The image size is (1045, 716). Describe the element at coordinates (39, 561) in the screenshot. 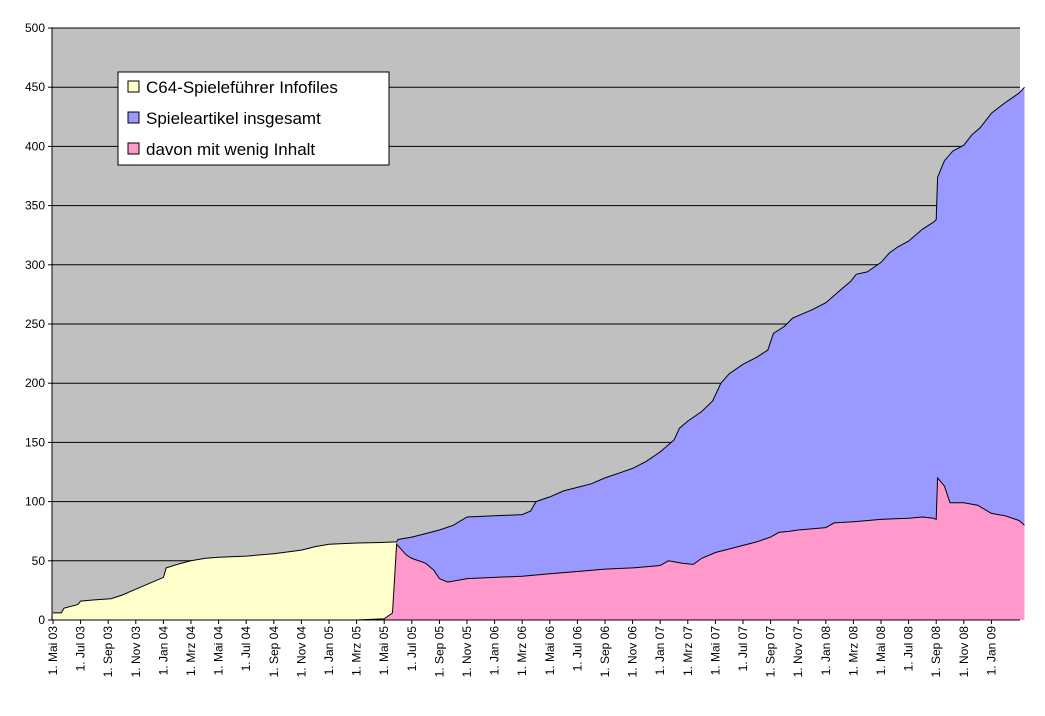

I see `y-tick-label: 50` at that location.